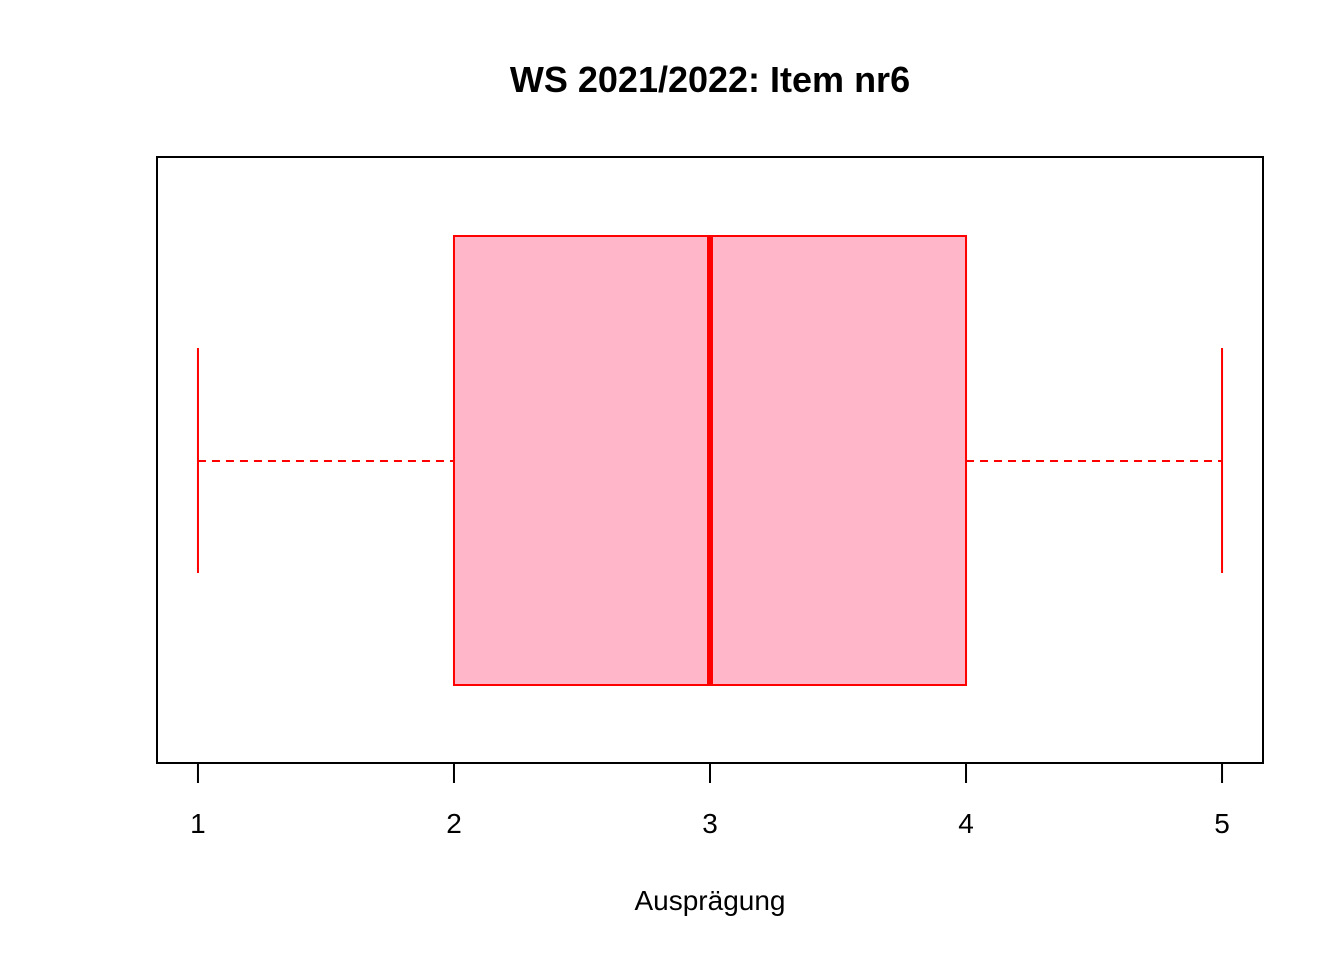 The image size is (1344, 960). I want to click on x-tick-label: 3, so click(710, 823).